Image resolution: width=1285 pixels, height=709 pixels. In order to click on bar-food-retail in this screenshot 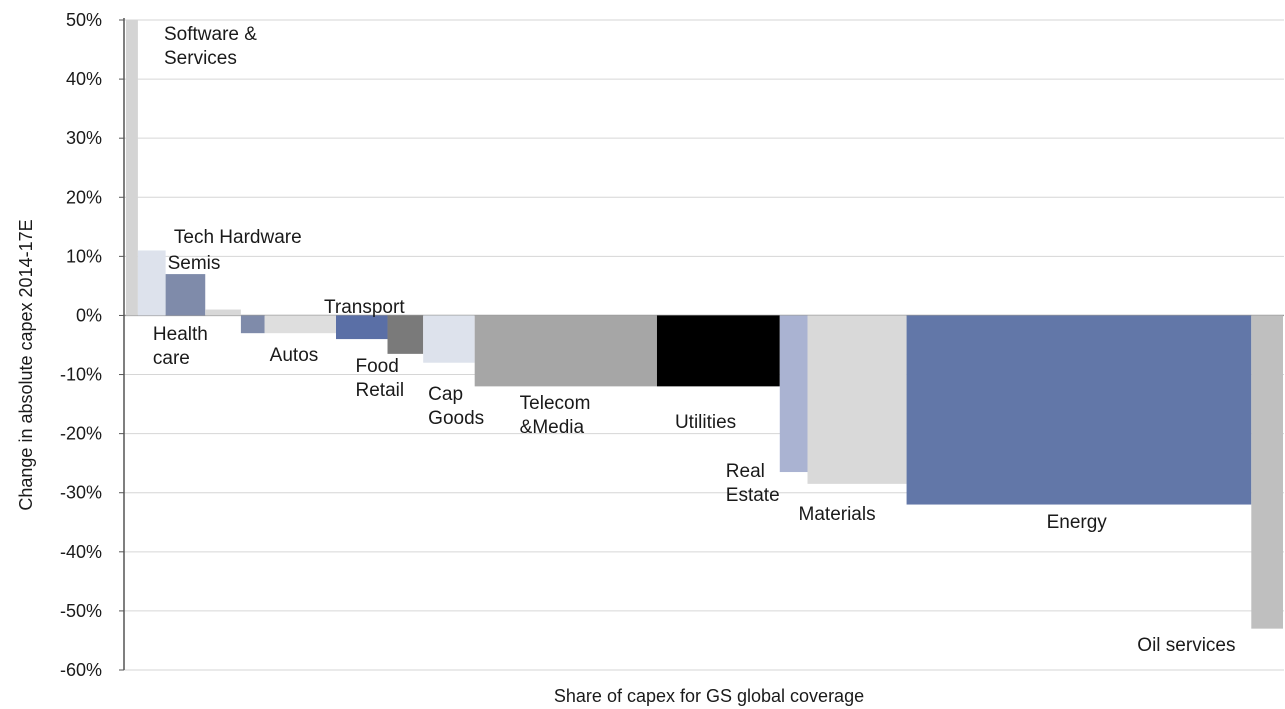, I will do `click(405, 334)`.